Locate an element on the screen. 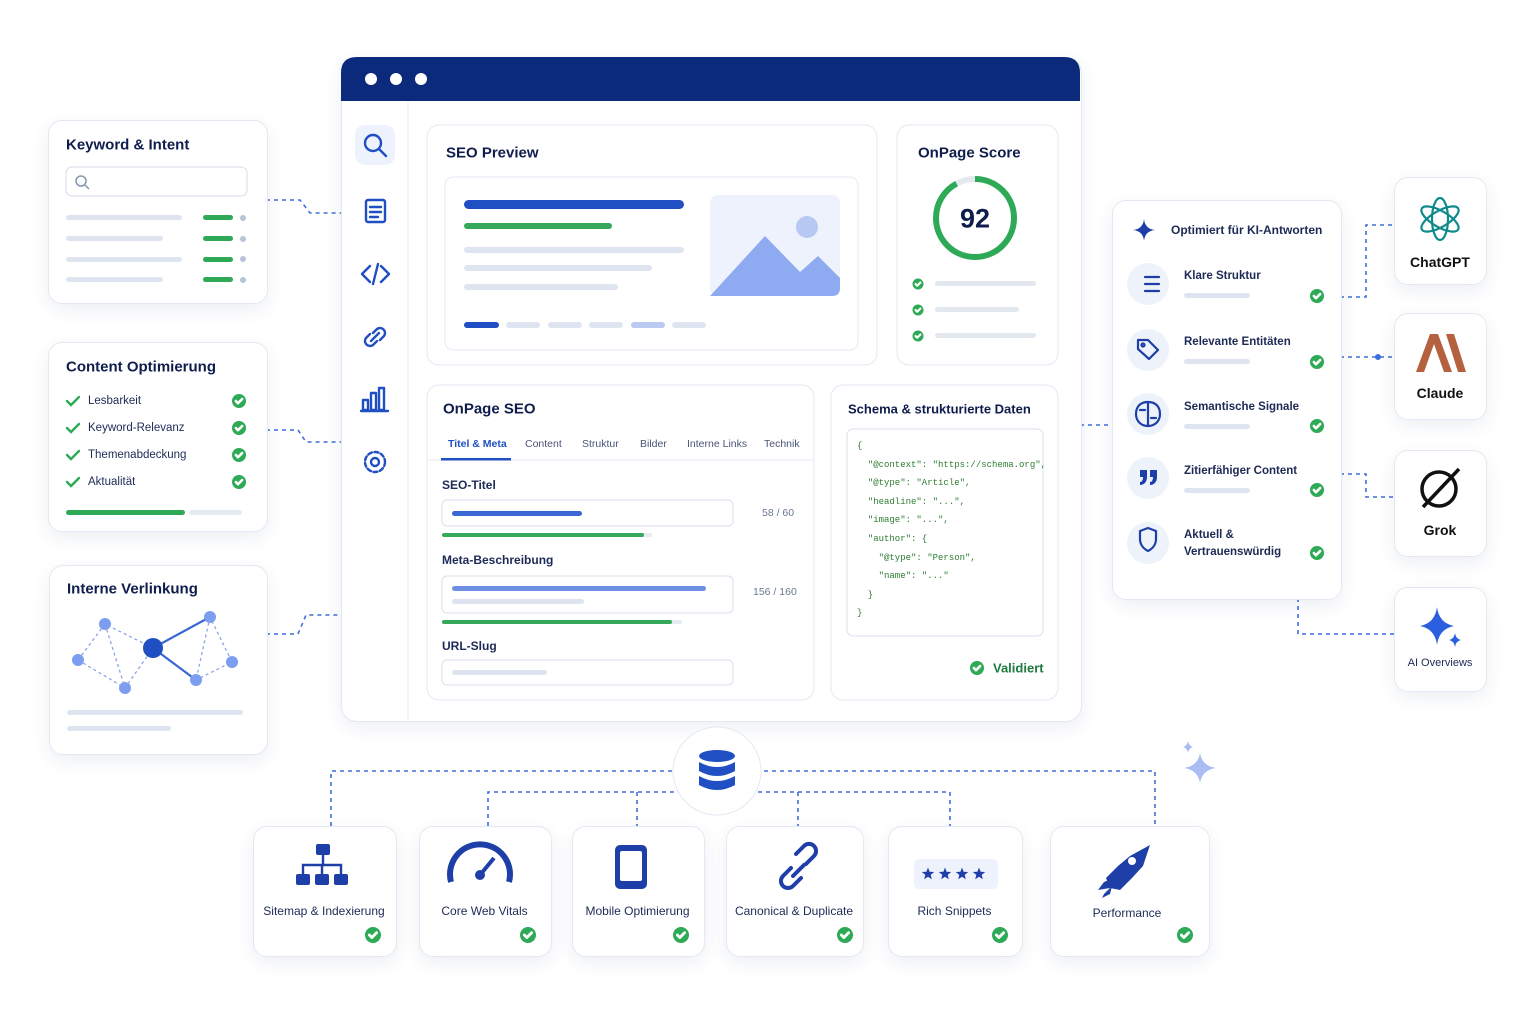  card-title: SEO Preview is located at coordinates (492, 153).